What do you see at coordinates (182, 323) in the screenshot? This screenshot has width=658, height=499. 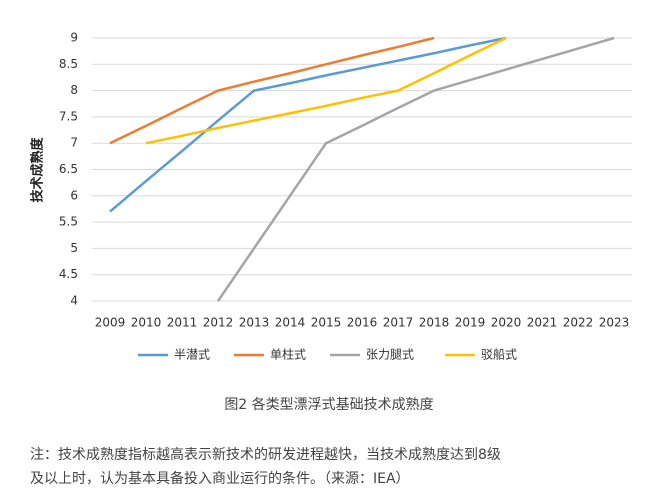 I see `x-tick-label: 2011` at bounding box center [182, 323].